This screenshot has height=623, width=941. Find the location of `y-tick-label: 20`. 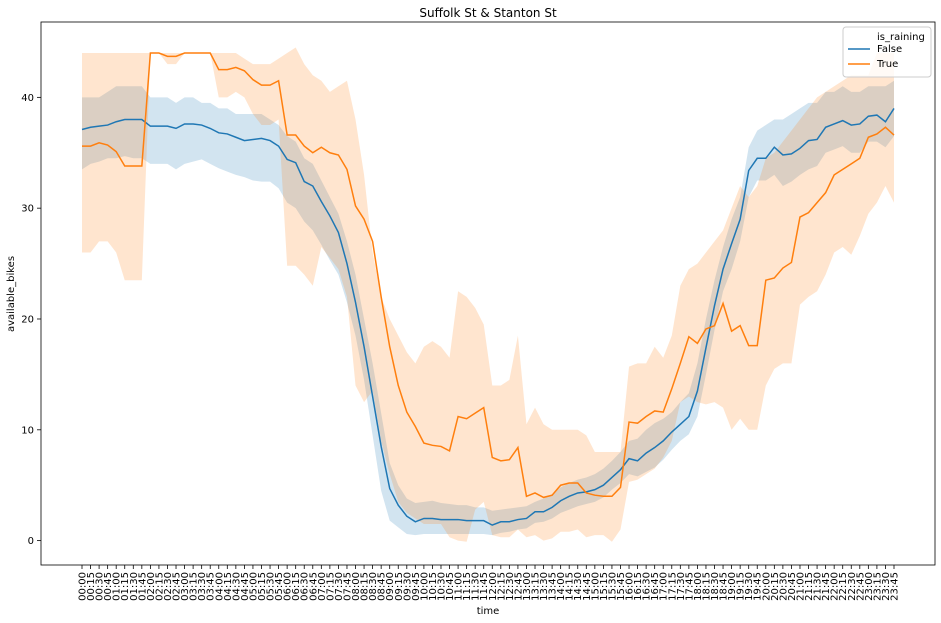

y-tick-label: 20 is located at coordinates (27, 319).